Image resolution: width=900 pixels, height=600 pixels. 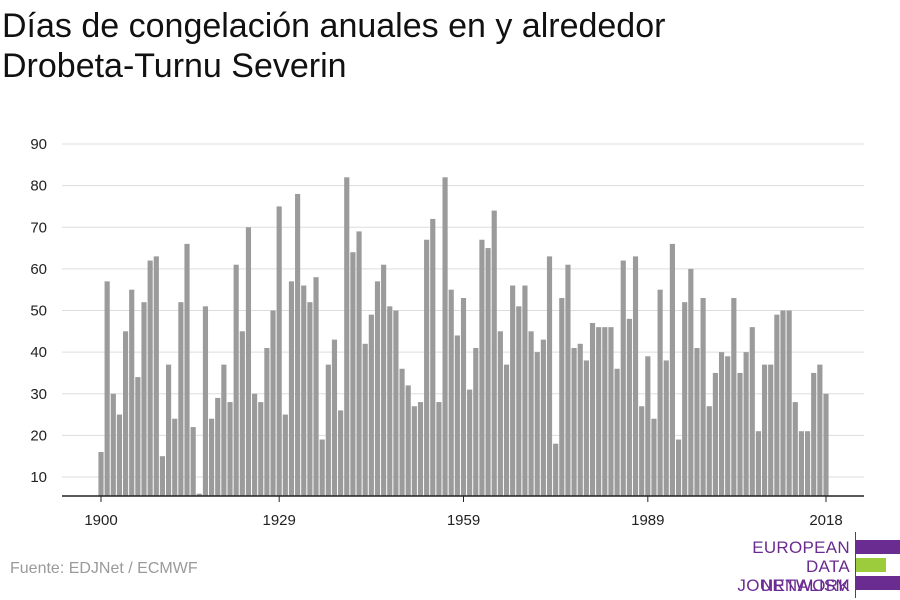 What do you see at coordinates (878, 547) in the screenshot?
I see `logo-bar-purple-top` at bounding box center [878, 547].